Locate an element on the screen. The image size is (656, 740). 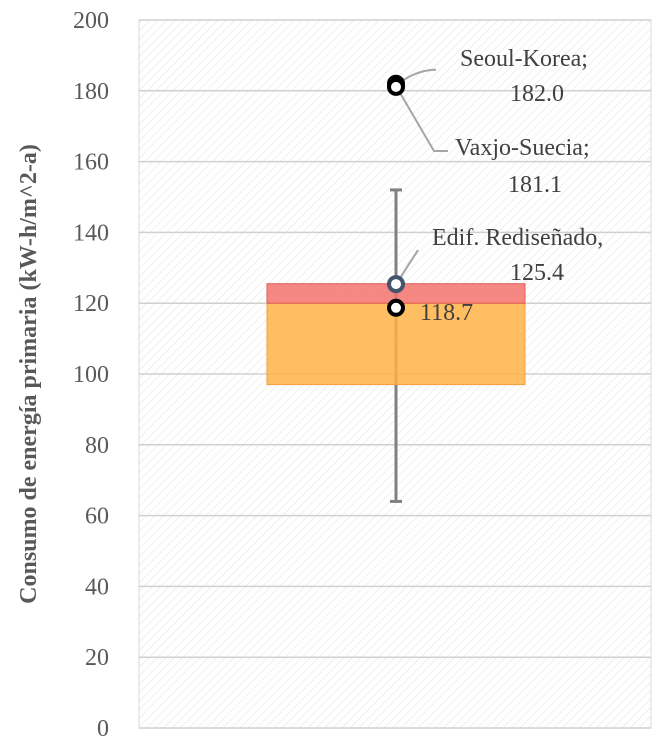
y-tick-label-40: 40 is located at coordinates (97, 587).